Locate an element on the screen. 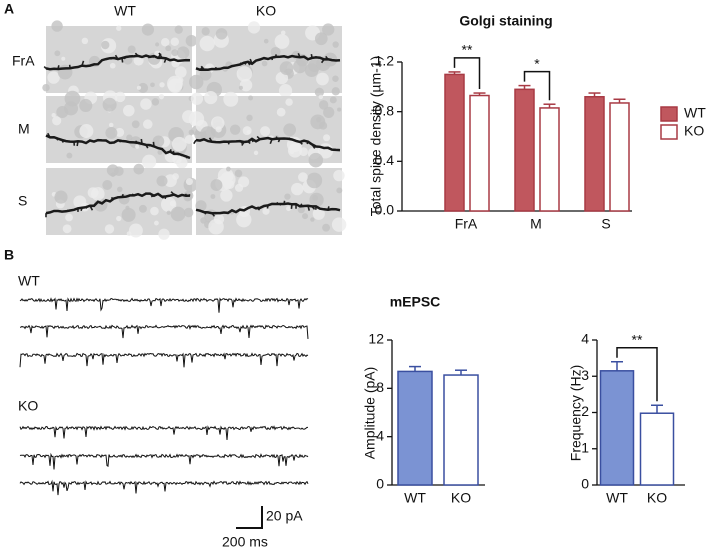 This screenshot has height=550, width=717. x-tick-label: KO is located at coordinates (657, 498).